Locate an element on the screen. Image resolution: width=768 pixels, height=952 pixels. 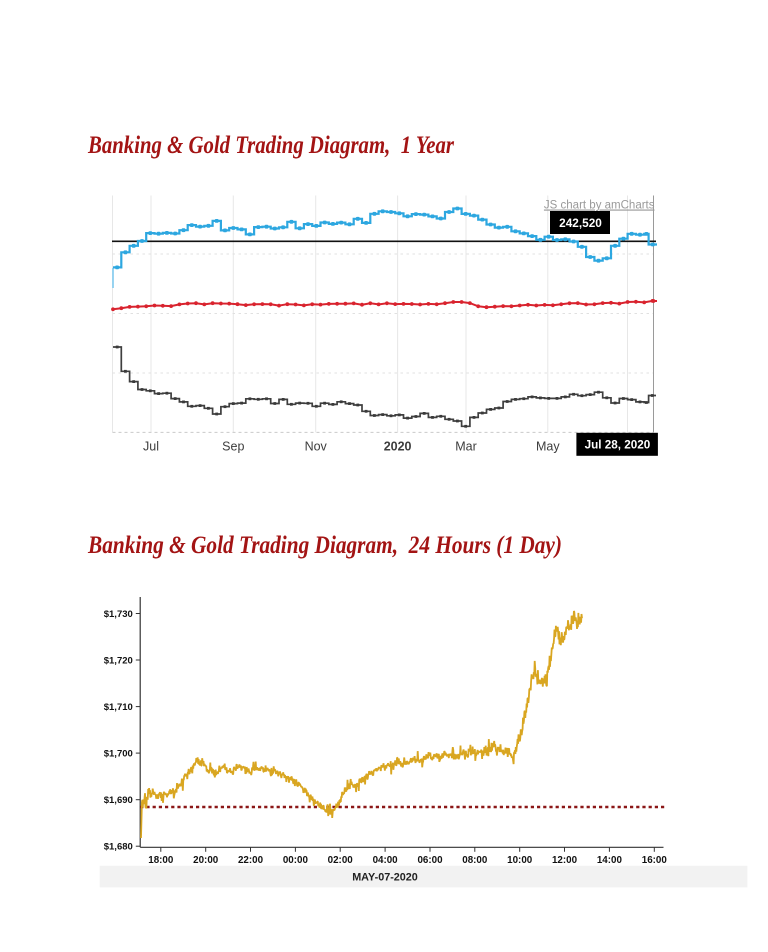
svg-text: 14:00 is located at coordinates (610, 860).